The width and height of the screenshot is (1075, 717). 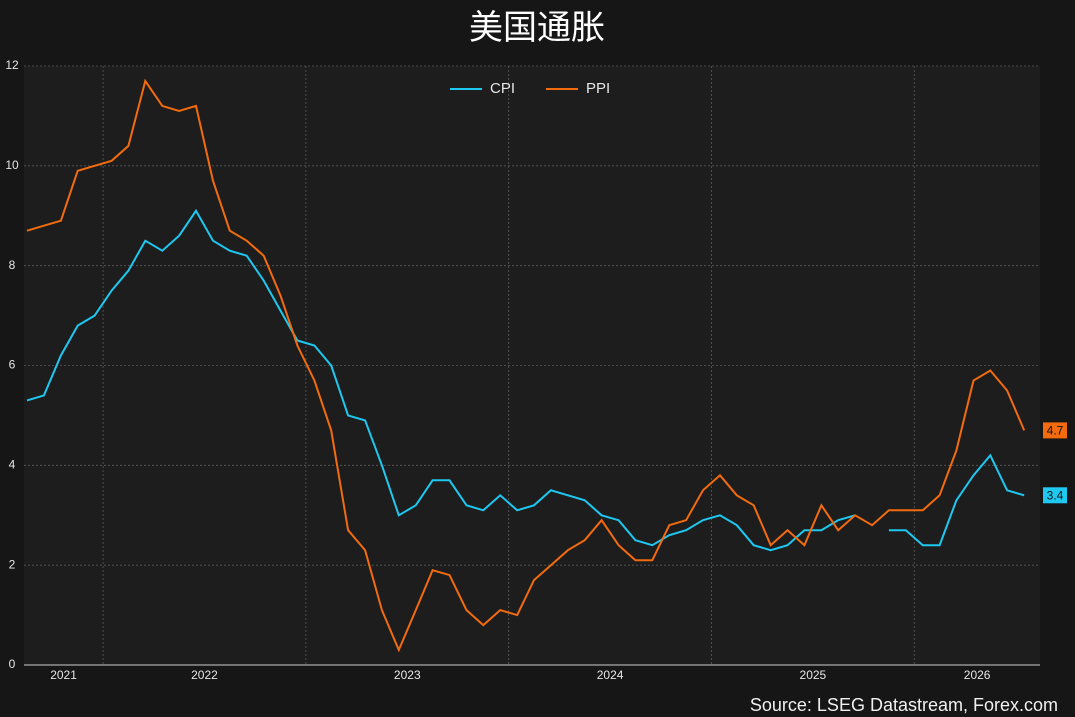 I want to click on x-tick-label: 2025, so click(x=813, y=675).